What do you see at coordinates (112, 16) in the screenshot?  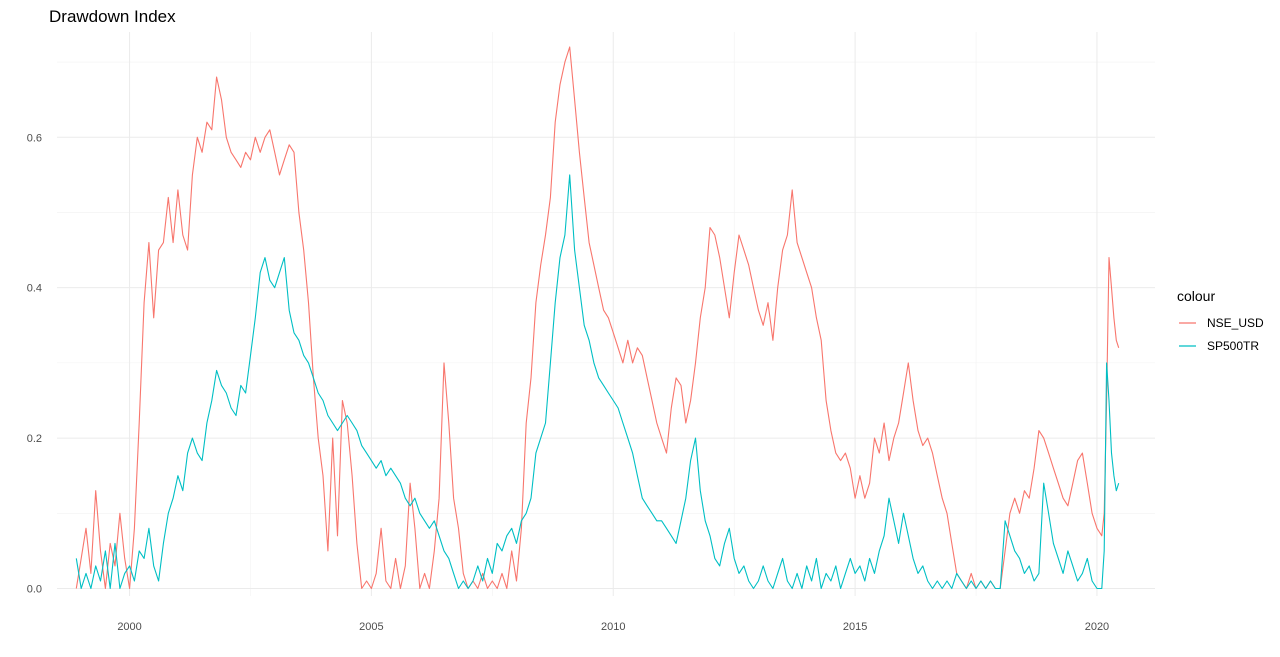 I see `chart-title: Drawdown Index` at bounding box center [112, 16].